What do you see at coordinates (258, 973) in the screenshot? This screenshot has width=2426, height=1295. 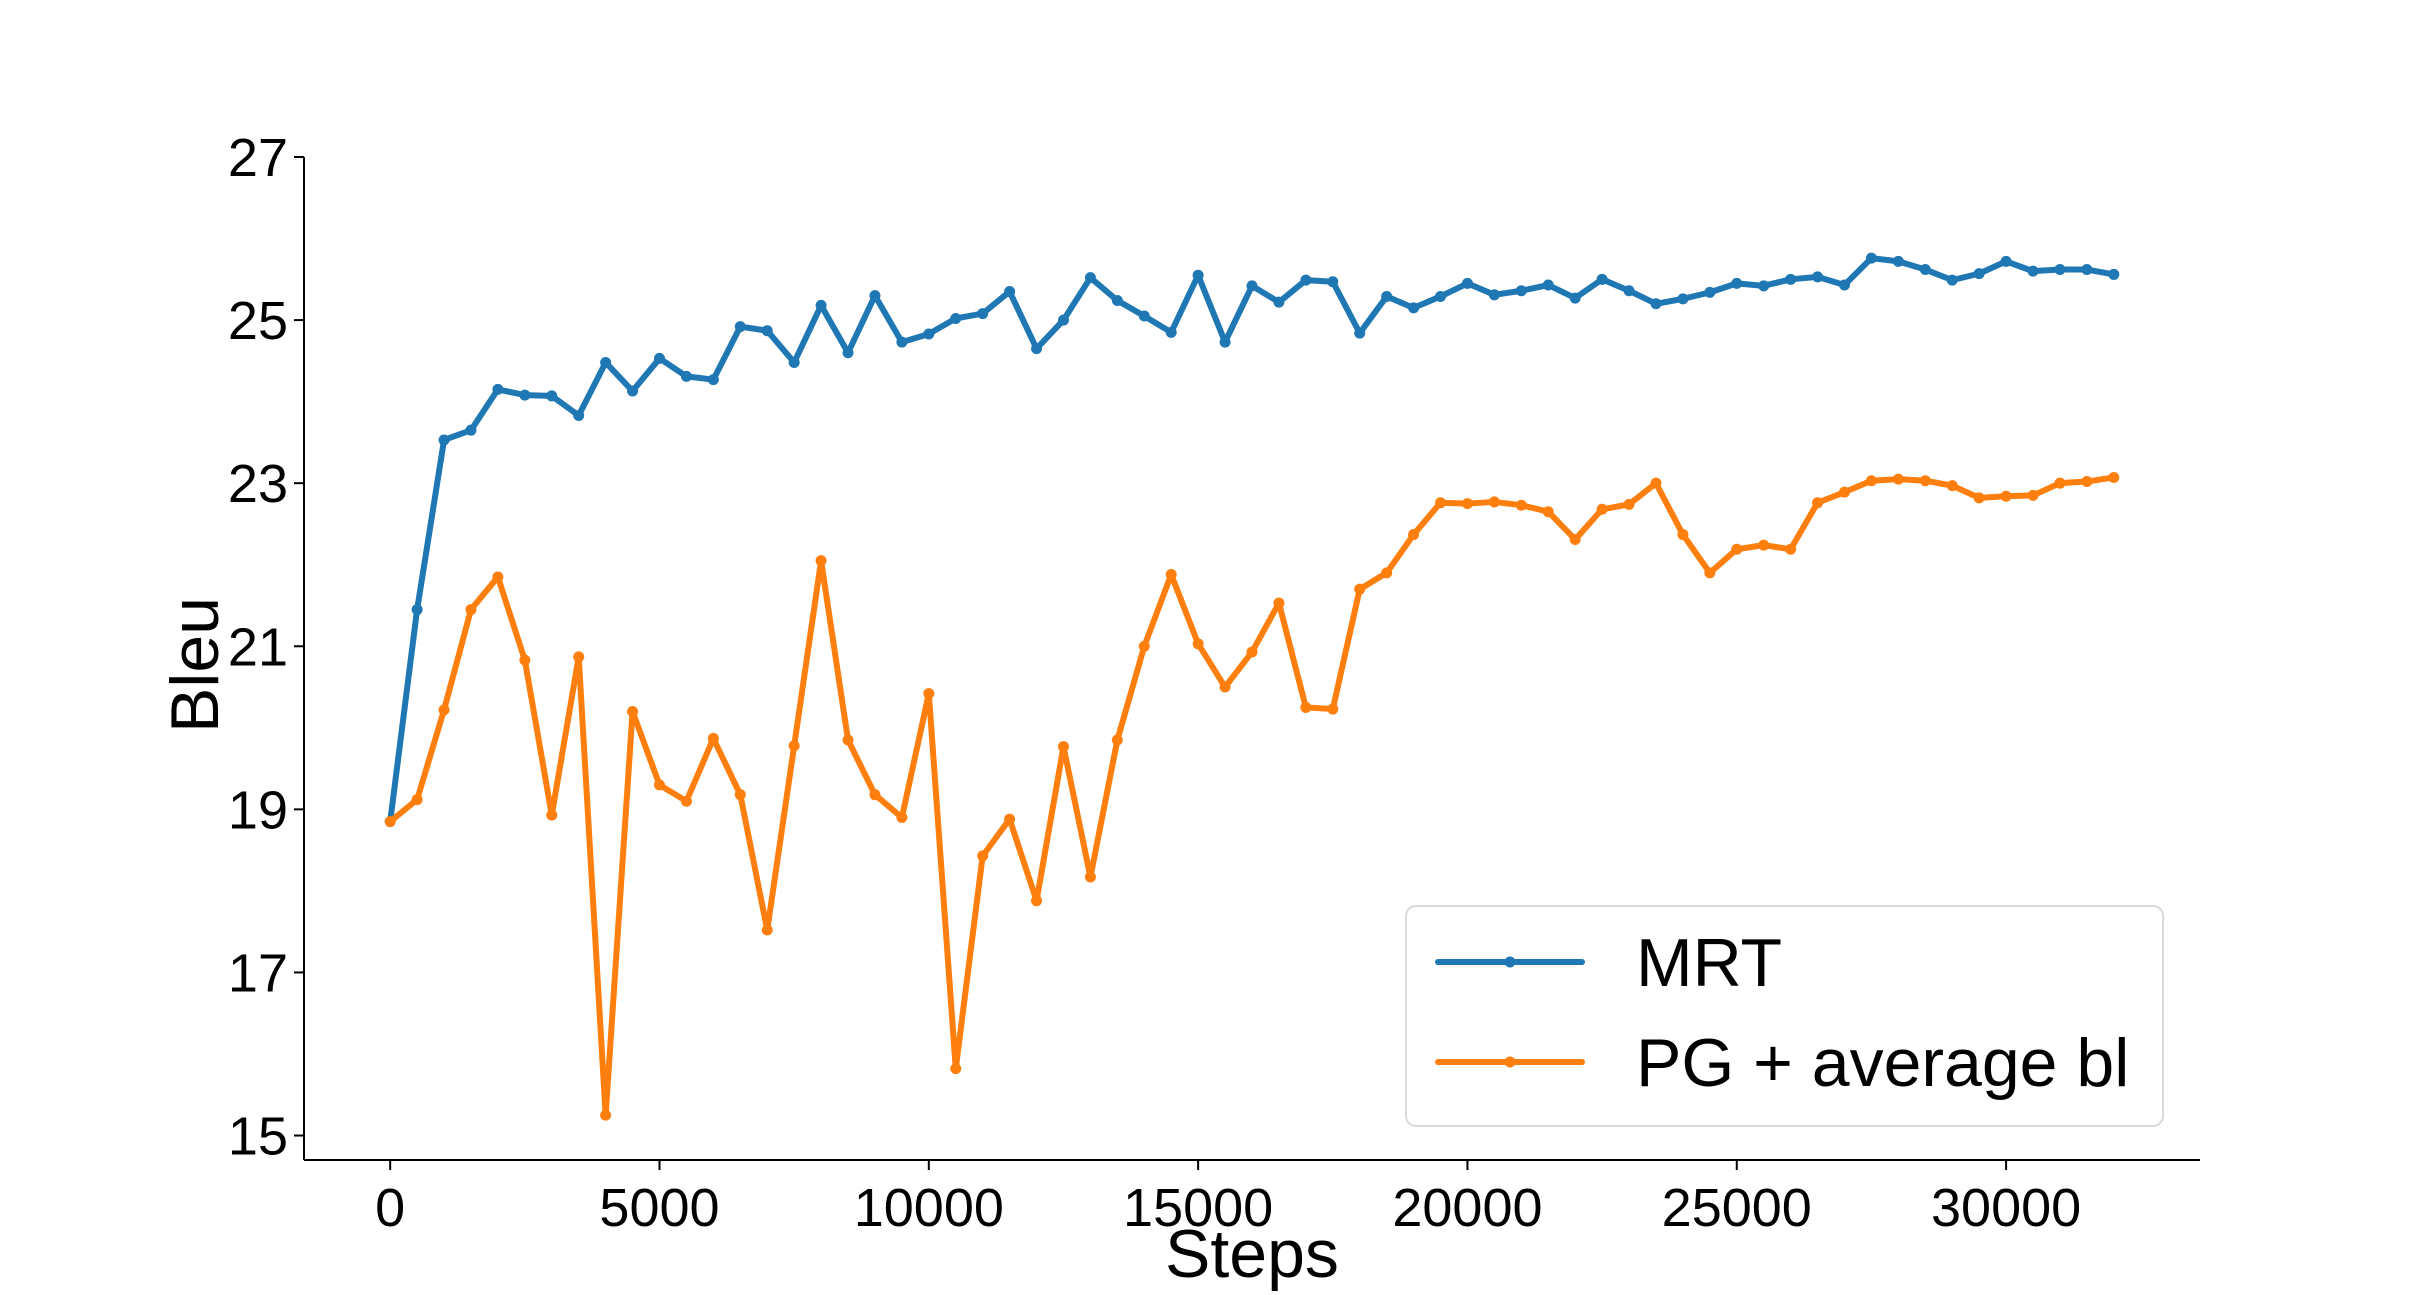 I see `y-tick-label: 17` at bounding box center [258, 973].